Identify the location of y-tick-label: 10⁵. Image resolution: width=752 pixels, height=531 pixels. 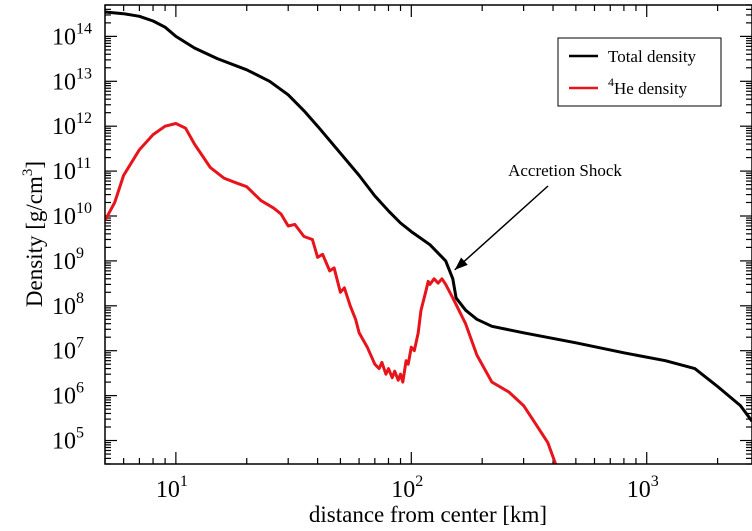
(68, 440).